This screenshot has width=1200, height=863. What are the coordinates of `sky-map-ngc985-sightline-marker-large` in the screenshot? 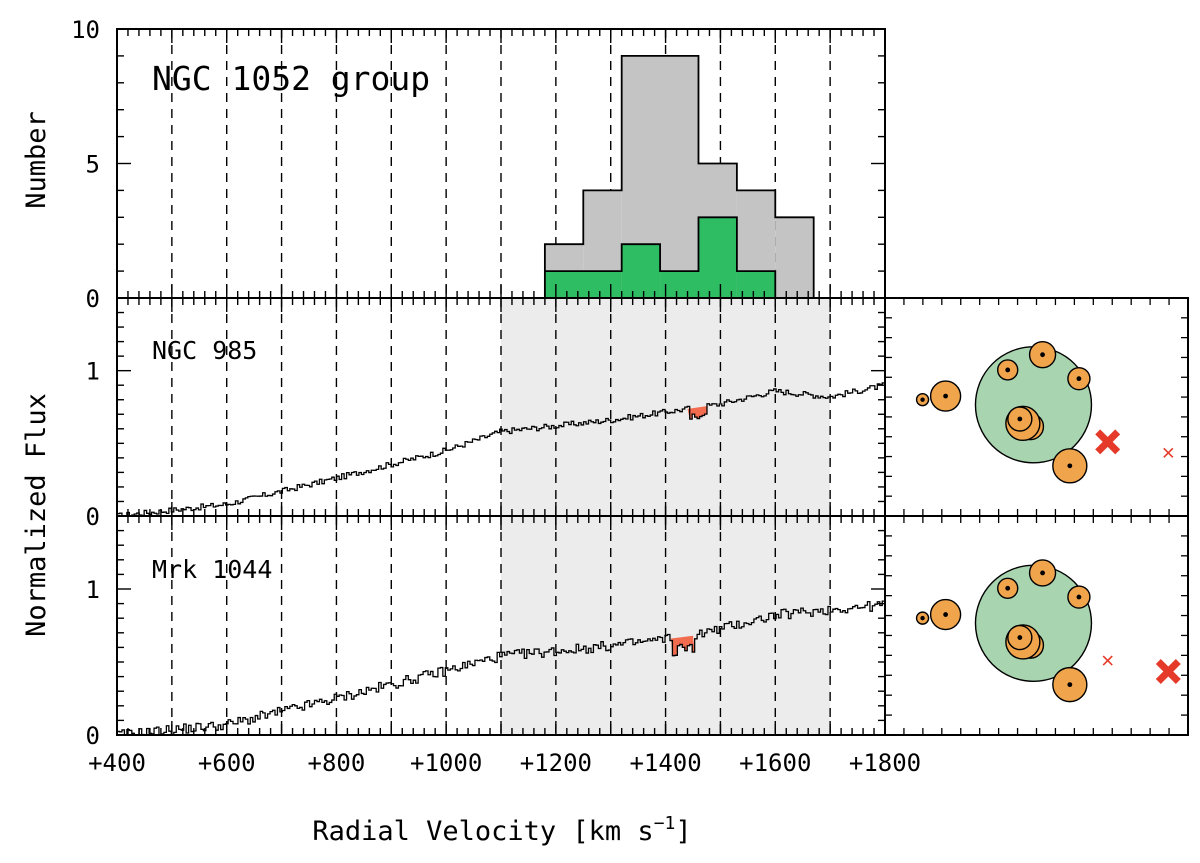 It's located at (1108, 442).